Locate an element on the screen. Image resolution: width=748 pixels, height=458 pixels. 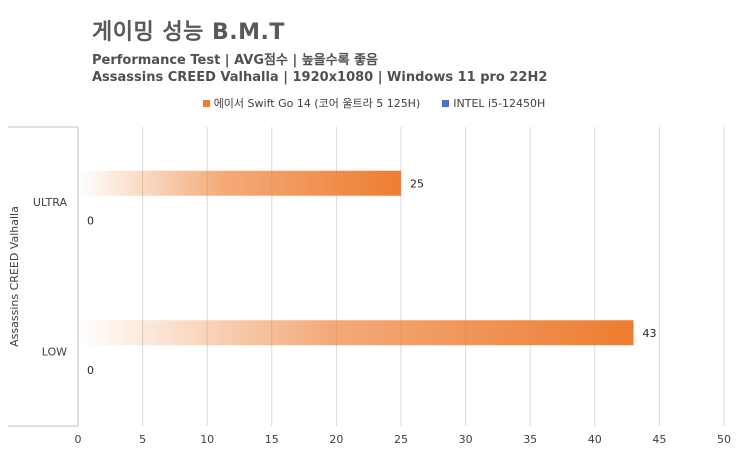
x-tick-label: 5 is located at coordinates (142, 439).